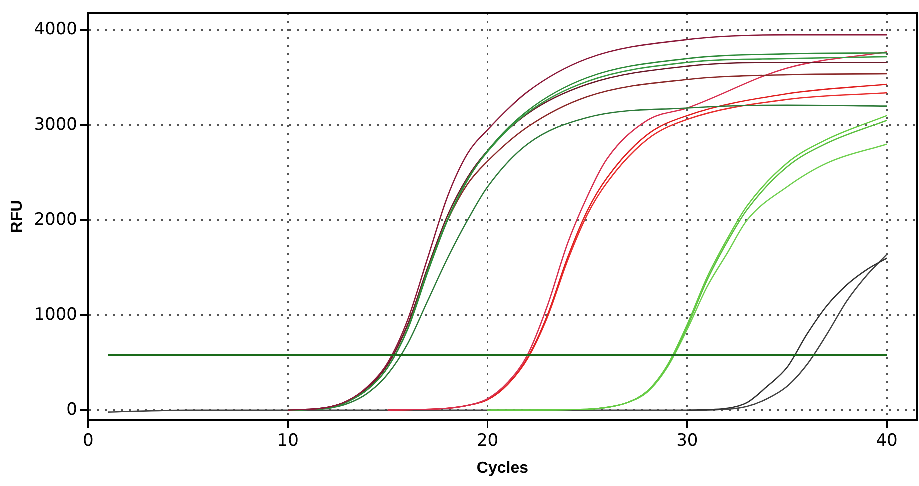 The width and height of the screenshot is (919, 486). What do you see at coordinates (887, 441) in the screenshot?
I see `x-tick-label: 40` at bounding box center [887, 441].